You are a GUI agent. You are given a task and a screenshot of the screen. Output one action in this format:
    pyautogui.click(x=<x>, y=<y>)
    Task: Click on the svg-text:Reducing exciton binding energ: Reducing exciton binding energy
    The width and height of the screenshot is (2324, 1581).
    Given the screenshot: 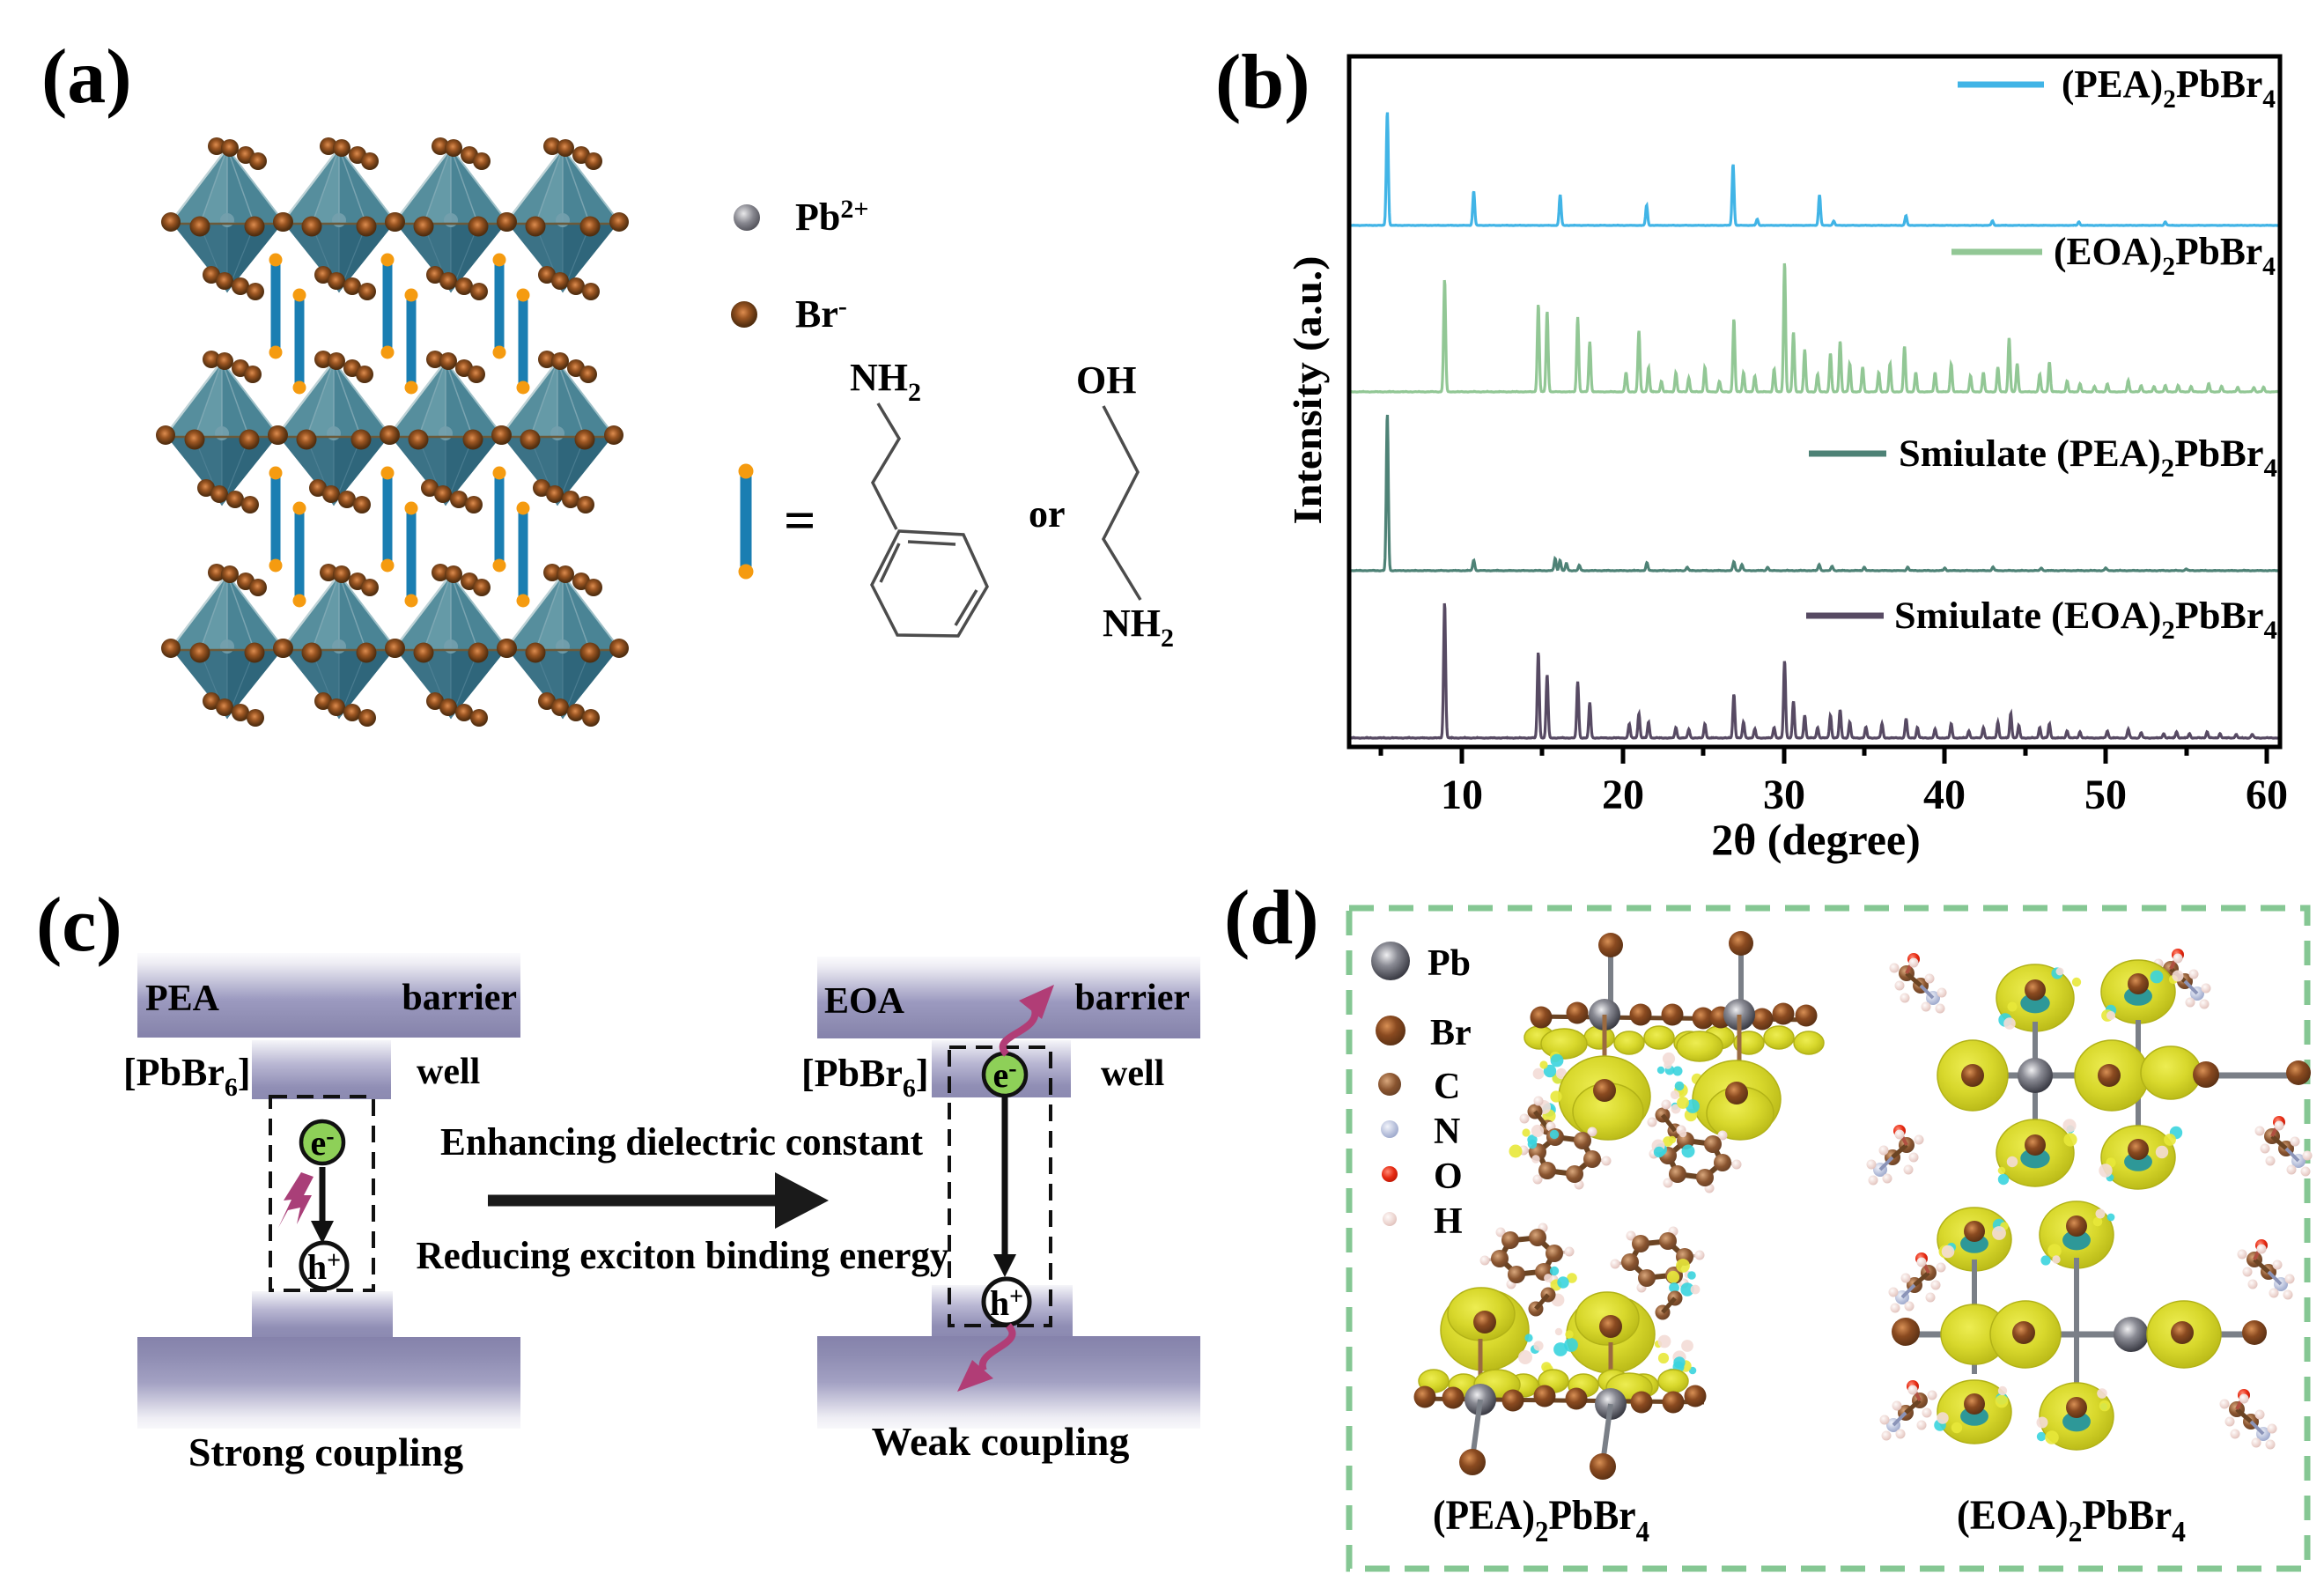 What is the action you would take?
    pyautogui.click(x=683, y=1255)
    